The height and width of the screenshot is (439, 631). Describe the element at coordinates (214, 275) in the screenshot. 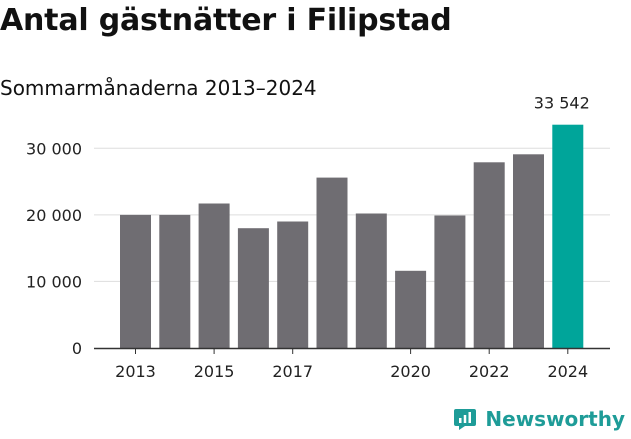

I see `bar-2015` at that location.